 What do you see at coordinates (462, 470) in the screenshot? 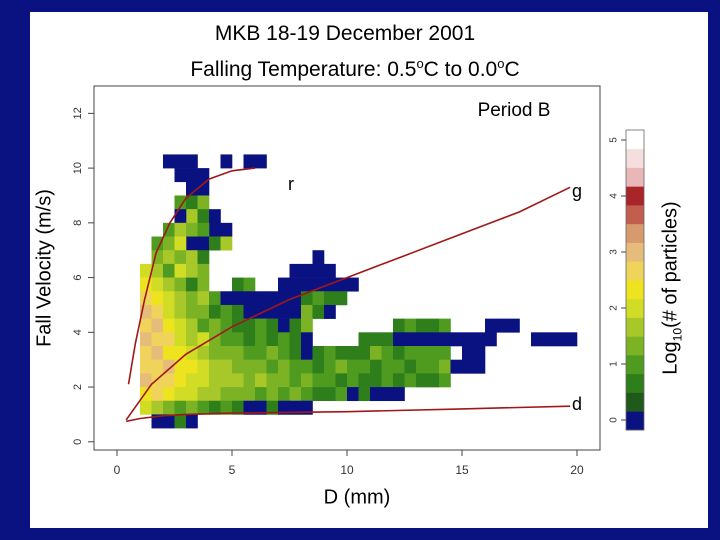
I see `x-tick-label: 15` at bounding box center [462, 470].